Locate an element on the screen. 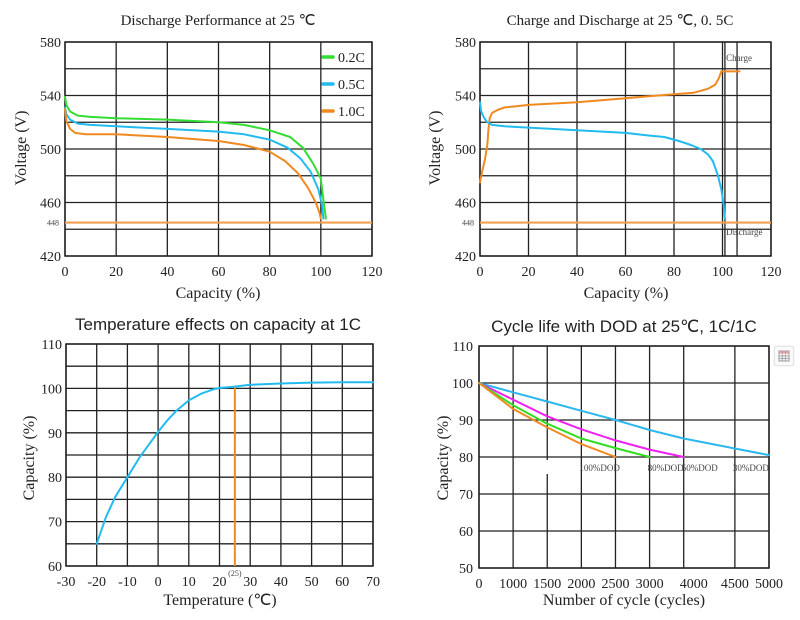  chart-title: Temperature effects on capacity at 1C is located at coordinates (218, 324).